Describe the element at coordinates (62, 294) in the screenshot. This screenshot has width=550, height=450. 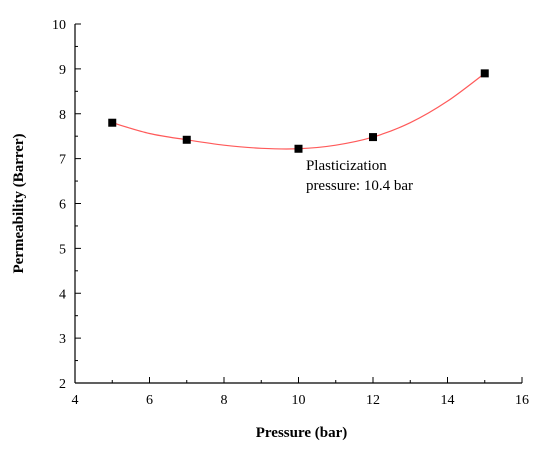
I see `y-tick-label: 4` at that location.